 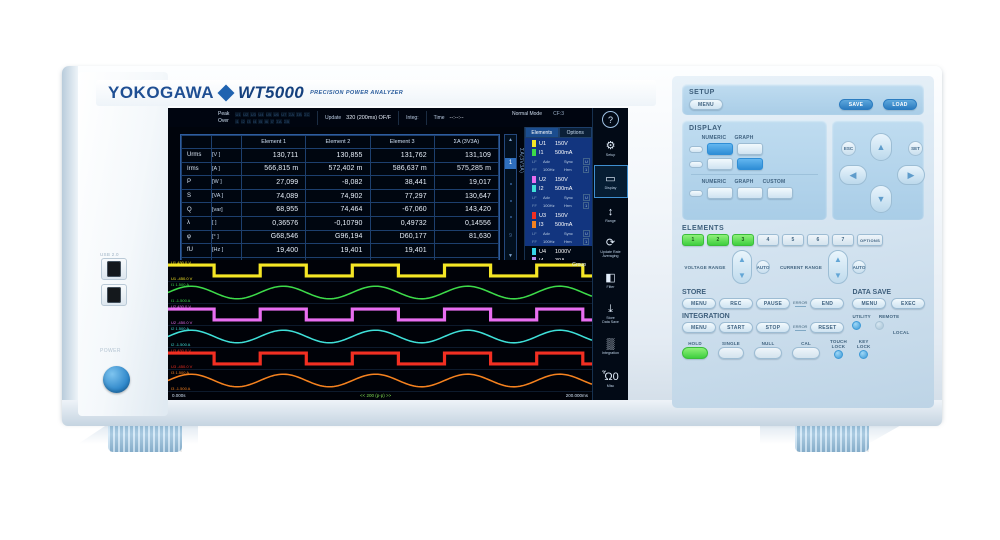 What do you see at coordinates (180, 328) in the screenshot?
I see `trace-scale-top: I2 1.500 A` at bounding box center [180, 328].